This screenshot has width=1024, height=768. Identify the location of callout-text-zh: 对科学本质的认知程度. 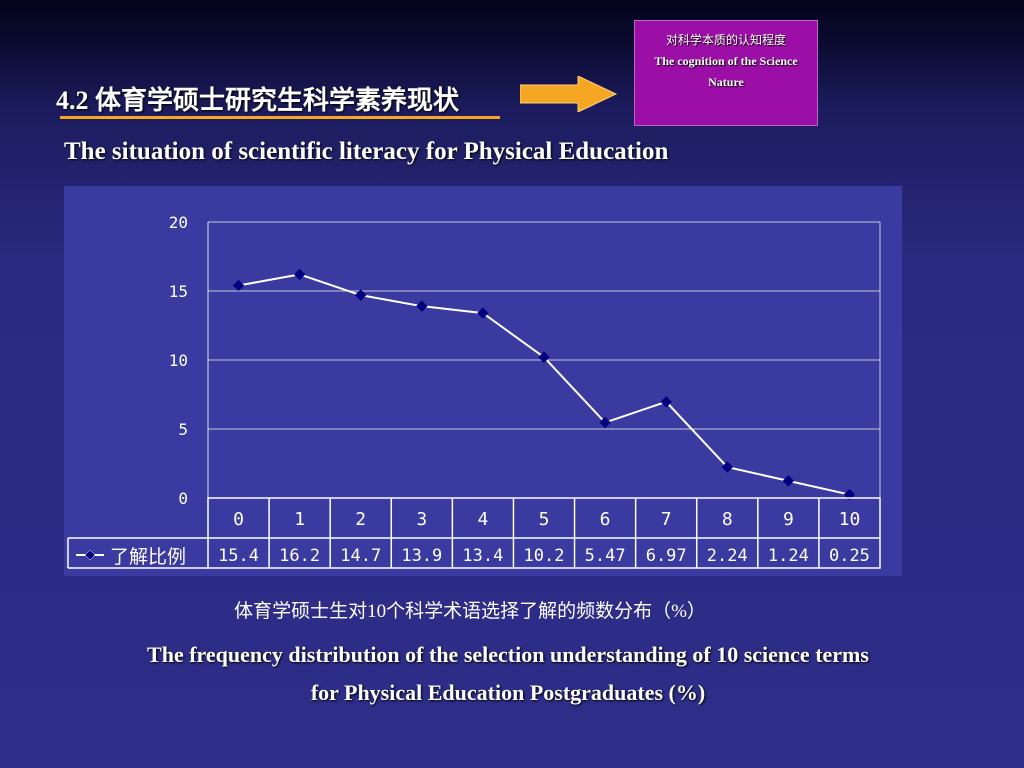
(725, 40).